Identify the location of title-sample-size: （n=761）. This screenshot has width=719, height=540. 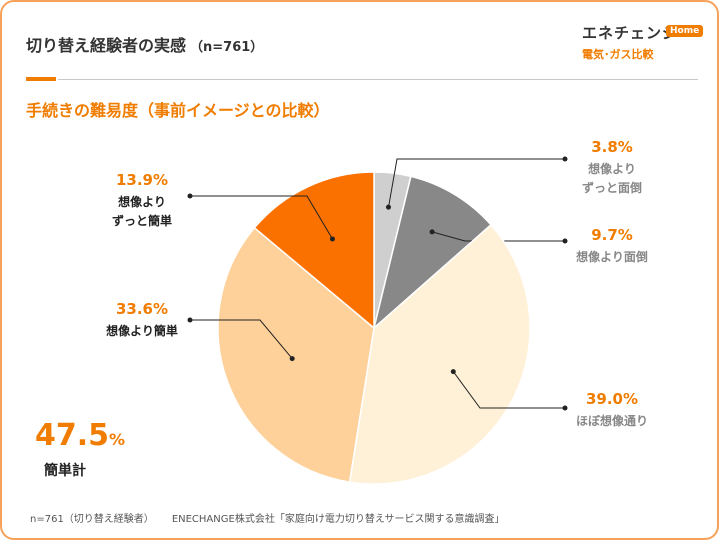
(227, 47).